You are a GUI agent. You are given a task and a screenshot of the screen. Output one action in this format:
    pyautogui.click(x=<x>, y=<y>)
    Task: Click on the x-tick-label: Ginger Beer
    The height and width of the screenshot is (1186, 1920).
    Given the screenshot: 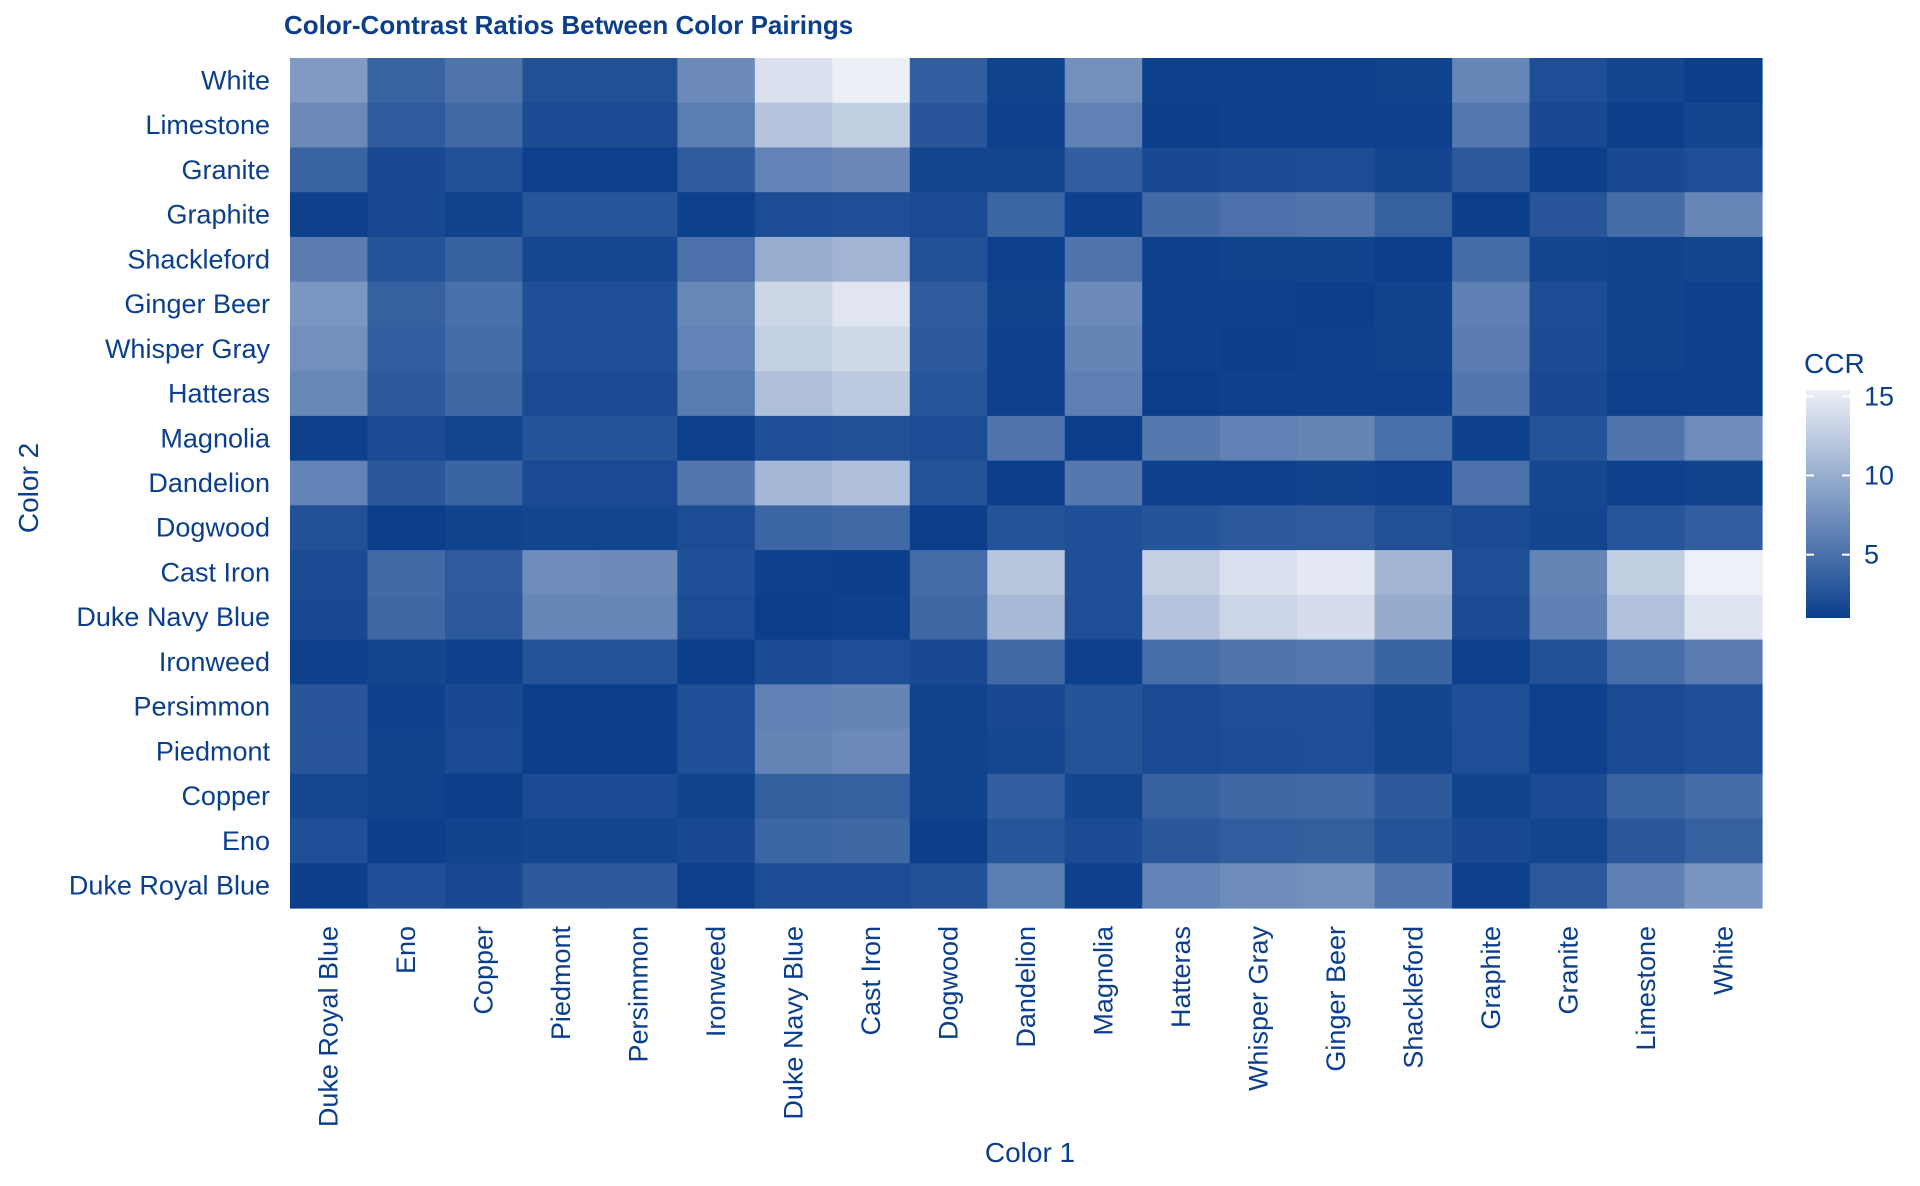 What is the action you would take?
    pyautogui.click(x=1336, y=999)
    